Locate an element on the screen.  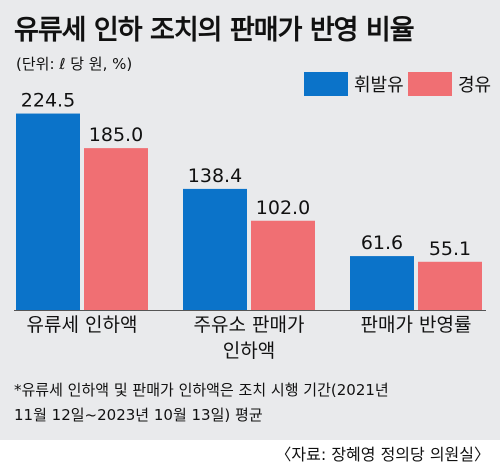
category-label-2-0: 판매가 반영률 is located at coordinates (416, 325).